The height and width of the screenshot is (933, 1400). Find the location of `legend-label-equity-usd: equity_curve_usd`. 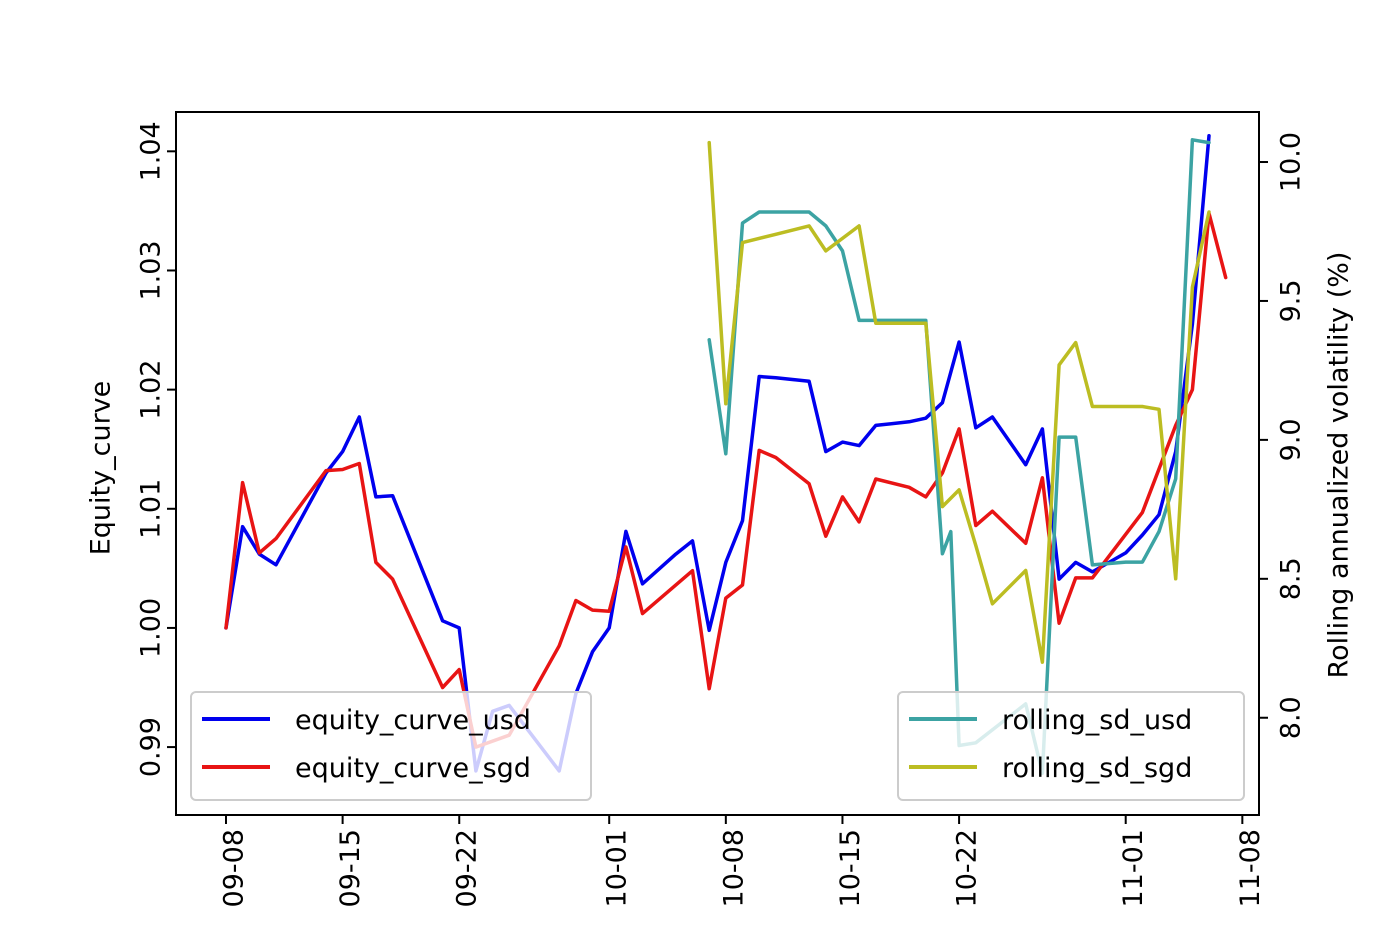

legend-label-equity-usd: equity_curve_usd is located at coordinates (413, 720).